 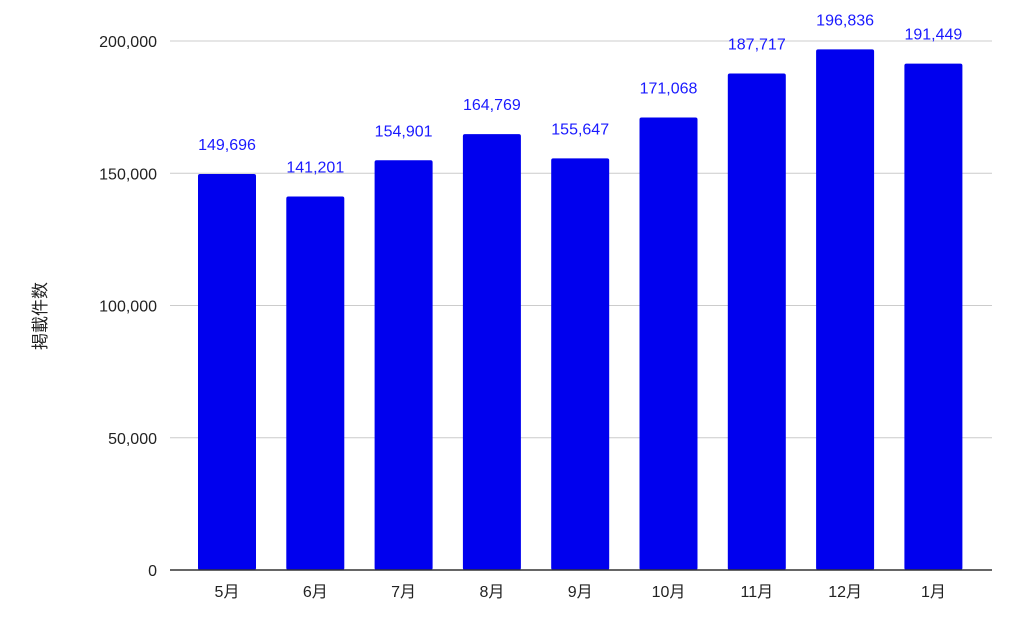 I want to click on x-tick-label: 8月, so click(x=491, y=592).